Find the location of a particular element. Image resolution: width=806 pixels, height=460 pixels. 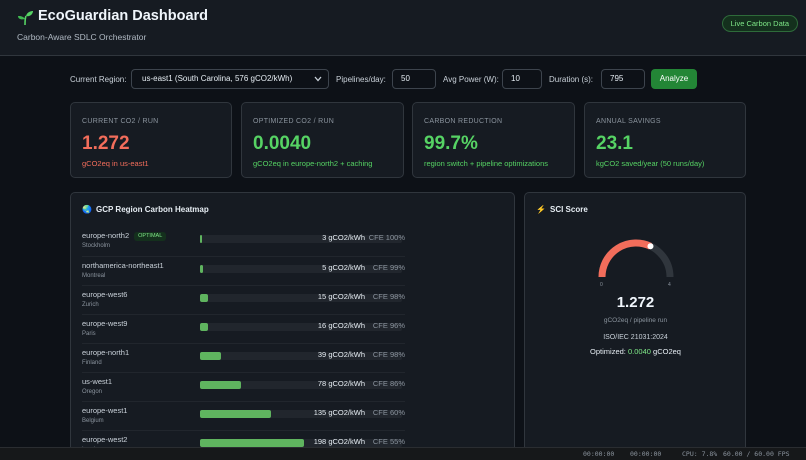

region-name-text: europe-west1 is located at coordinates (105, 410).